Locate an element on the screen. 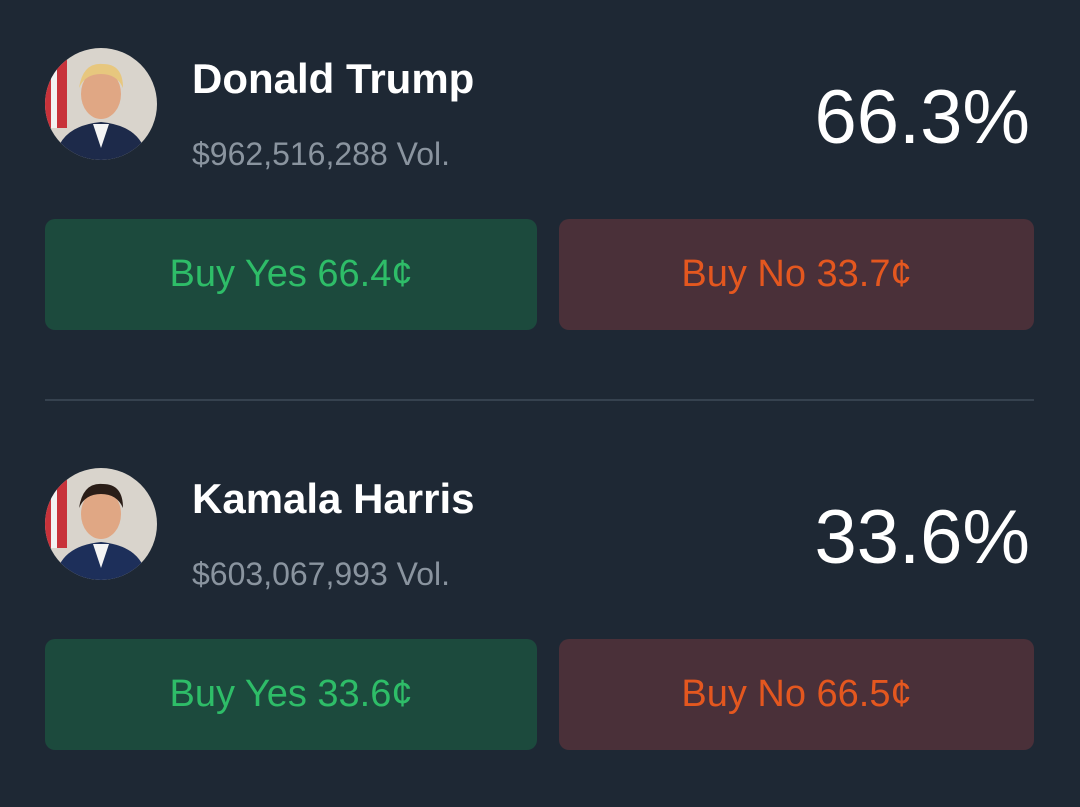 The width and height of the screenshot is (1080, 807). volume: $962,516,288 Vol. is located at coordinates (321, 154).